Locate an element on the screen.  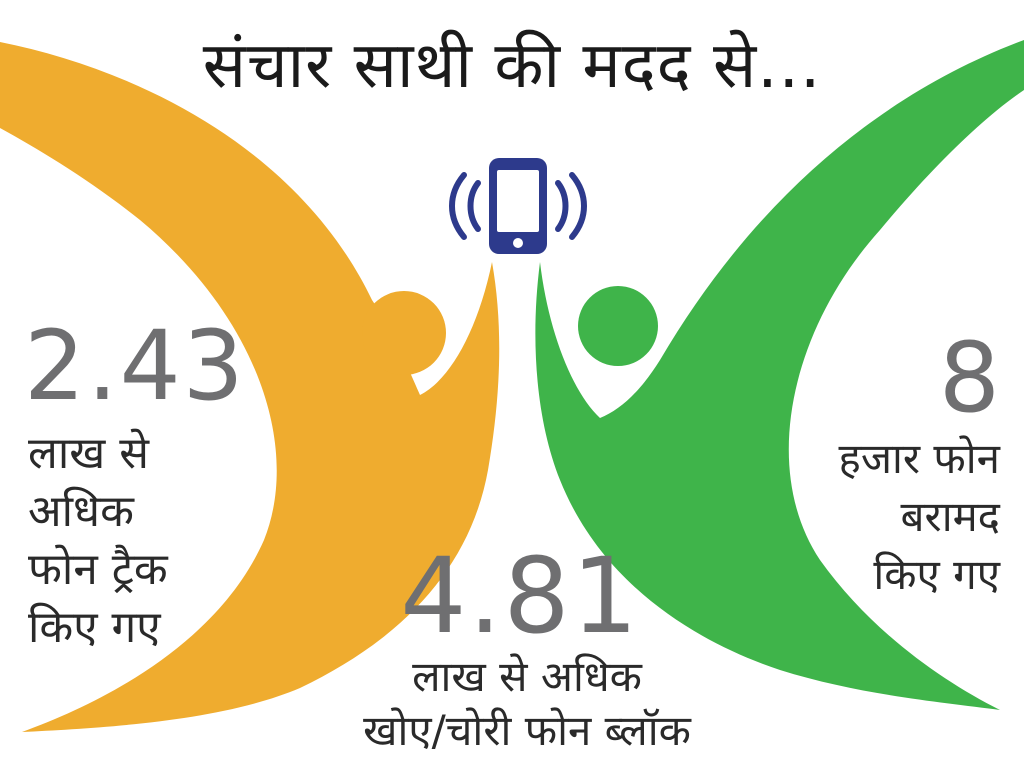
stat-right-line: किए गए is located at coordinates (936, 574).